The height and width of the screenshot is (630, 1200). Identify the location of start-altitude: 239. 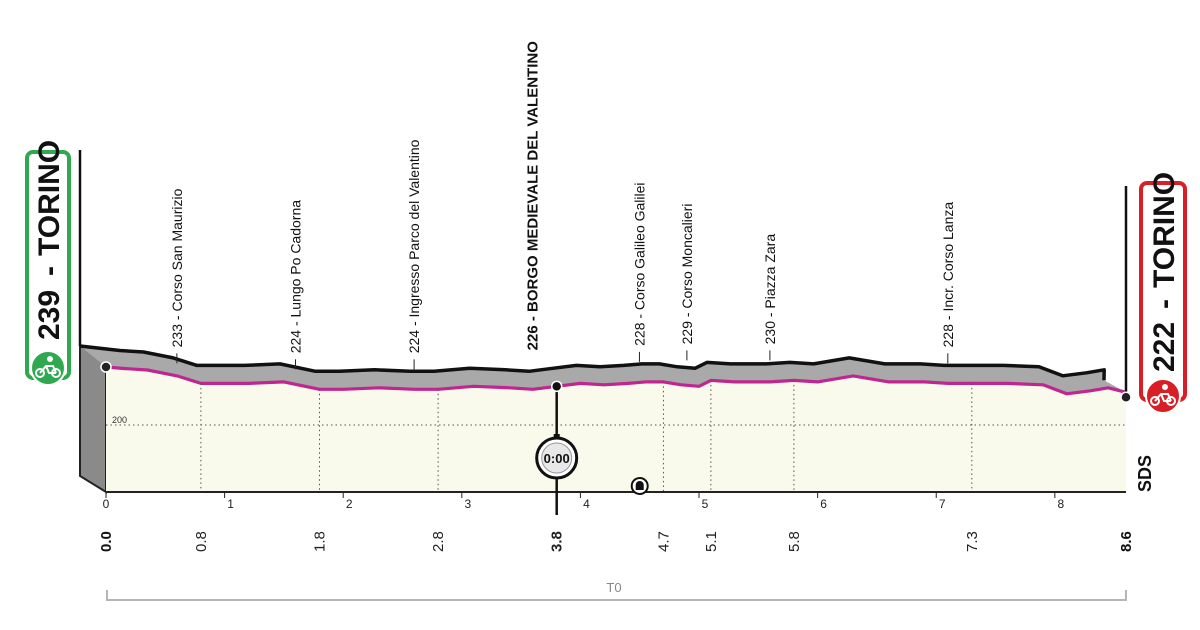
(49, 315).